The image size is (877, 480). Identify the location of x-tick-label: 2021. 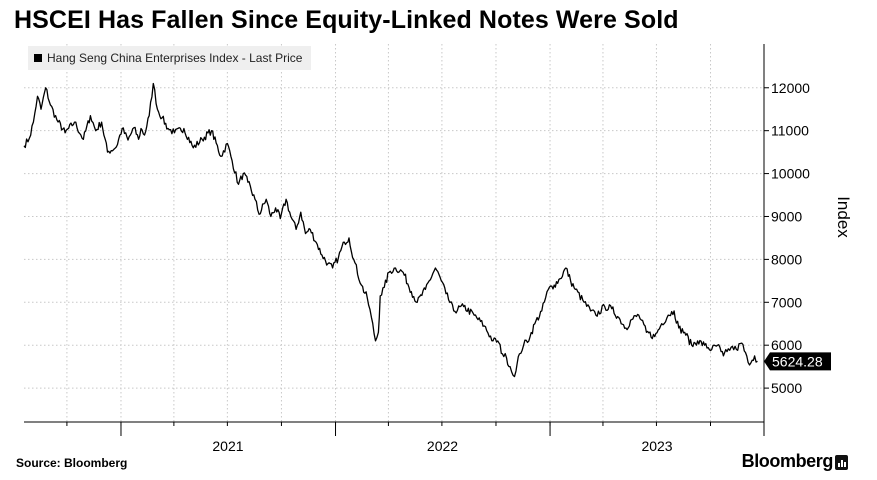
(227, 446).